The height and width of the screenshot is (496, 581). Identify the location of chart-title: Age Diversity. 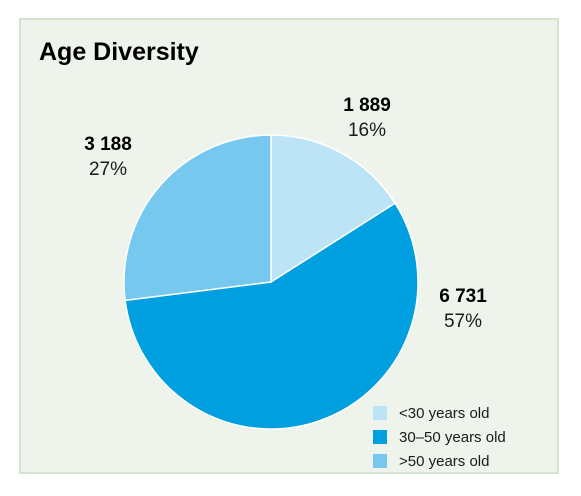
(119, 52).